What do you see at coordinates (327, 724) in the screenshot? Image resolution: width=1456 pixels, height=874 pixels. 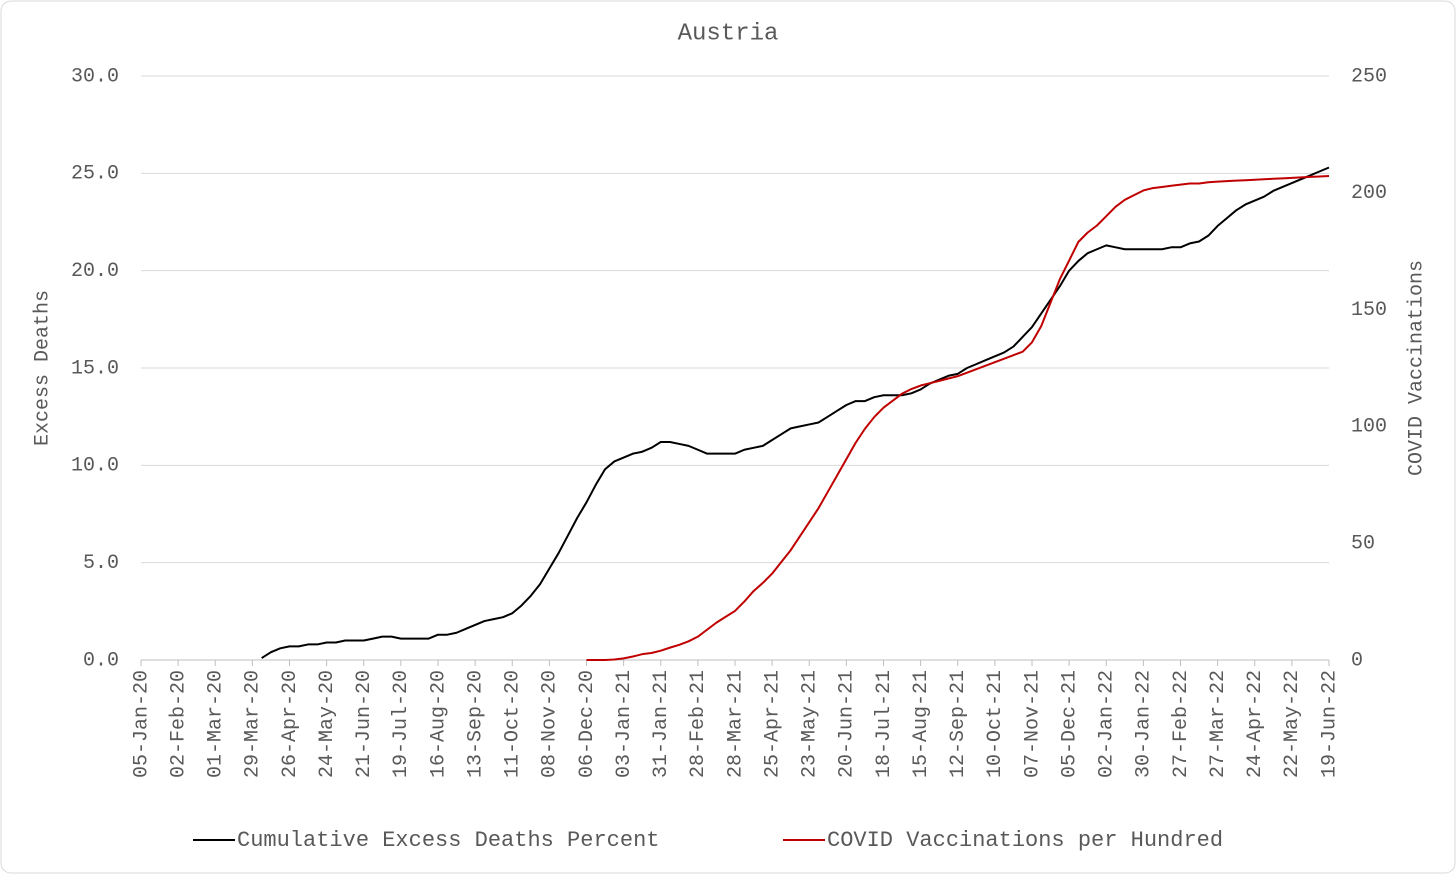 I see `x-tick-label: 24-May-20` at bounding box center [327, 724].